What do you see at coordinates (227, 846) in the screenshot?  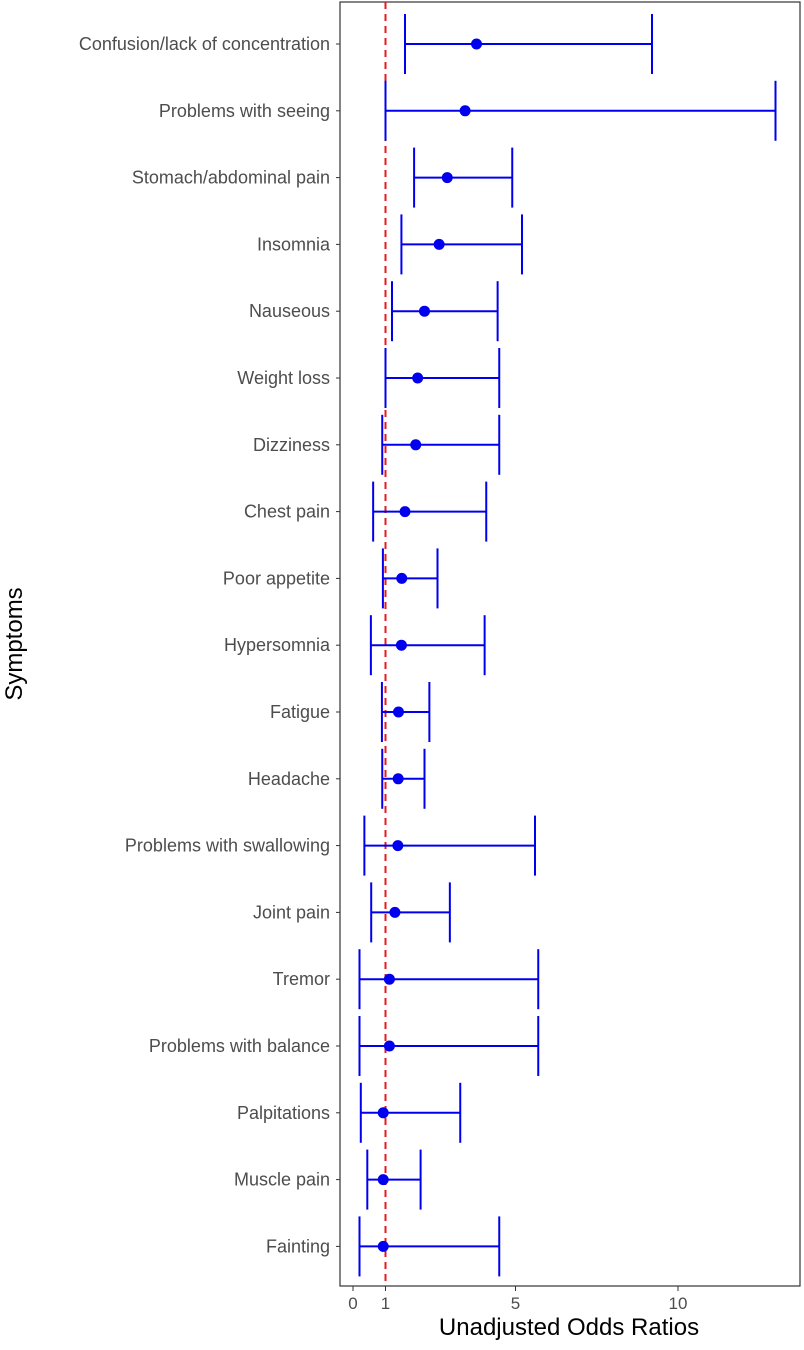 I see `category-label: Problems with swallowing` at bounding box center [227, 846].